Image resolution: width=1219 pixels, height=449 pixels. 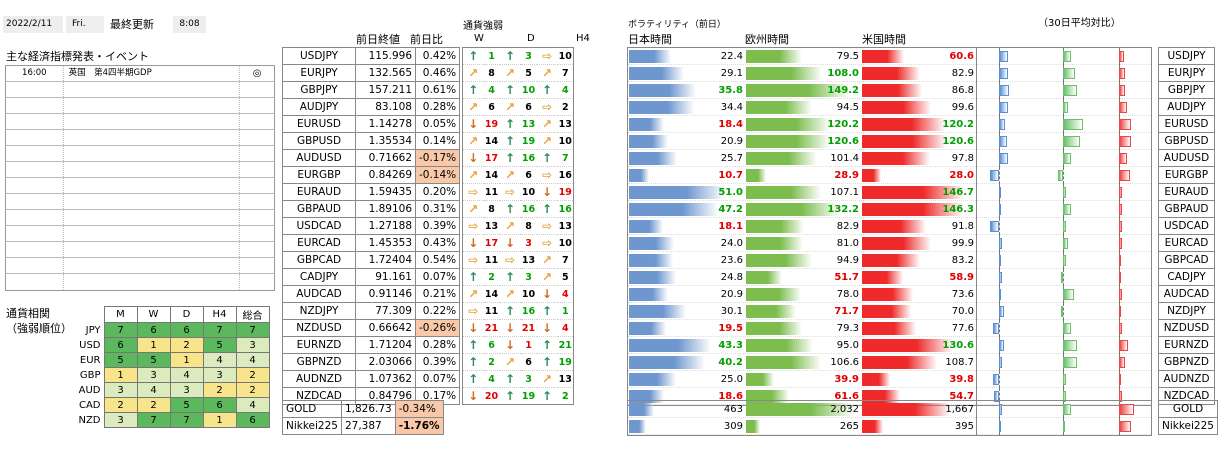 What do you see at coordinates (847, 294) in the screenshot?
I see `vol-value: 78.0` at bounding box center [847, 294].